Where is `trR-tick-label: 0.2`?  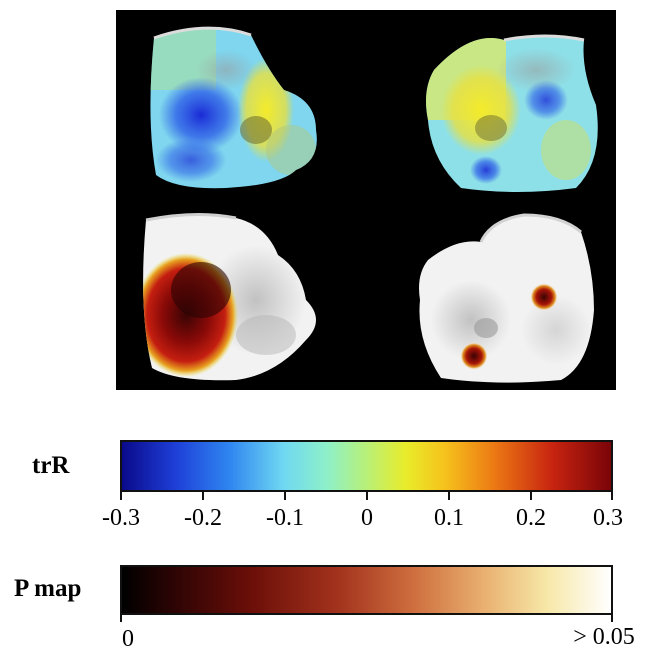 trR-tick-label: 0.2 is located at coordinates (531, 518).